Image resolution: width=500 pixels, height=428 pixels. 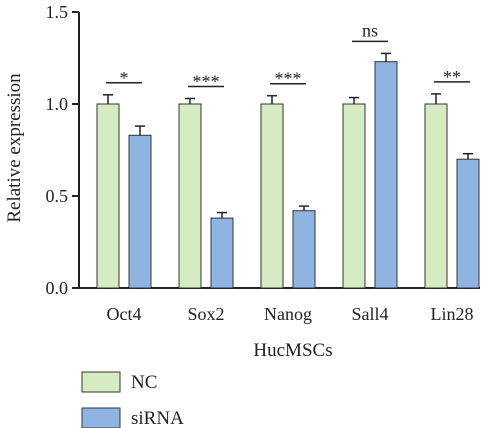 What do you see at coordinates (288, 314) in the screenshot?
I see `x-category-label: Nanog` at bounding box center [288, 314].